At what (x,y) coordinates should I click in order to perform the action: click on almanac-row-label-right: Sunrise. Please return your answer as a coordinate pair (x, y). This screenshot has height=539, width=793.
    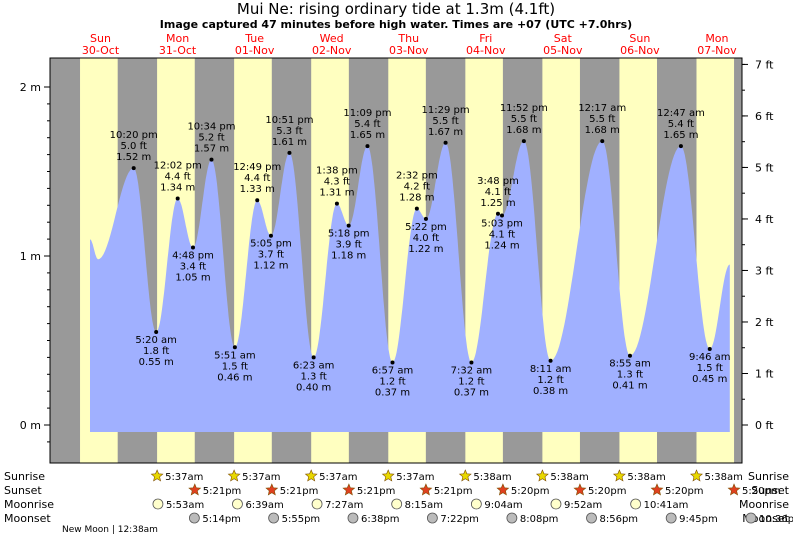
    Looking at the image, I should click on (768, 476).